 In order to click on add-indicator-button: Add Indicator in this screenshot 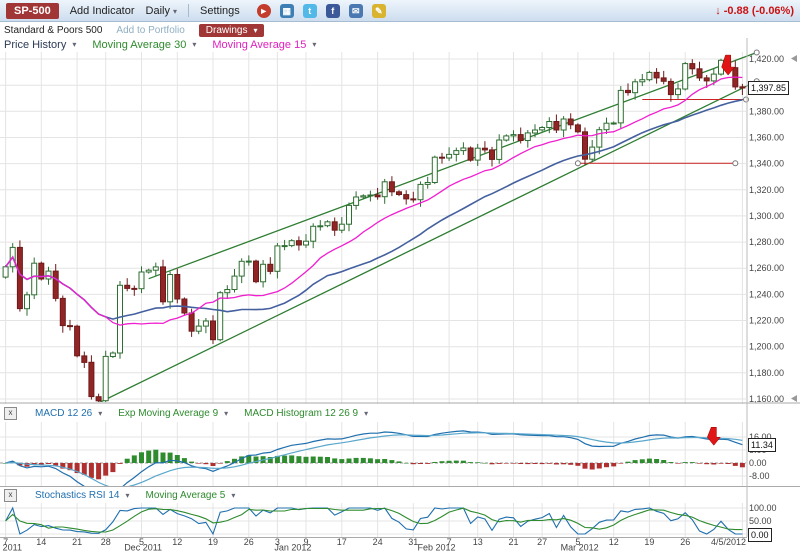, I will do `click(102, 10)`.